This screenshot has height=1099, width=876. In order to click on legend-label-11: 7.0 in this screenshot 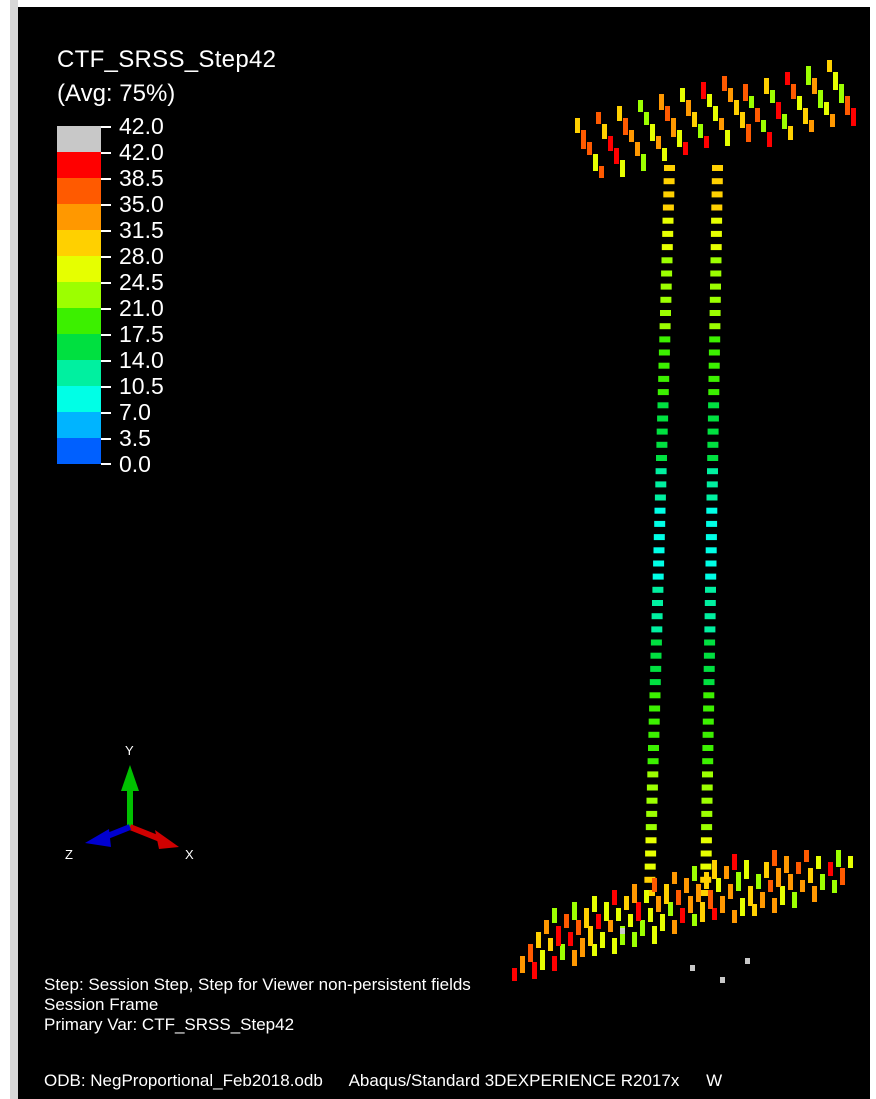, I will do `click(135, 412)`.